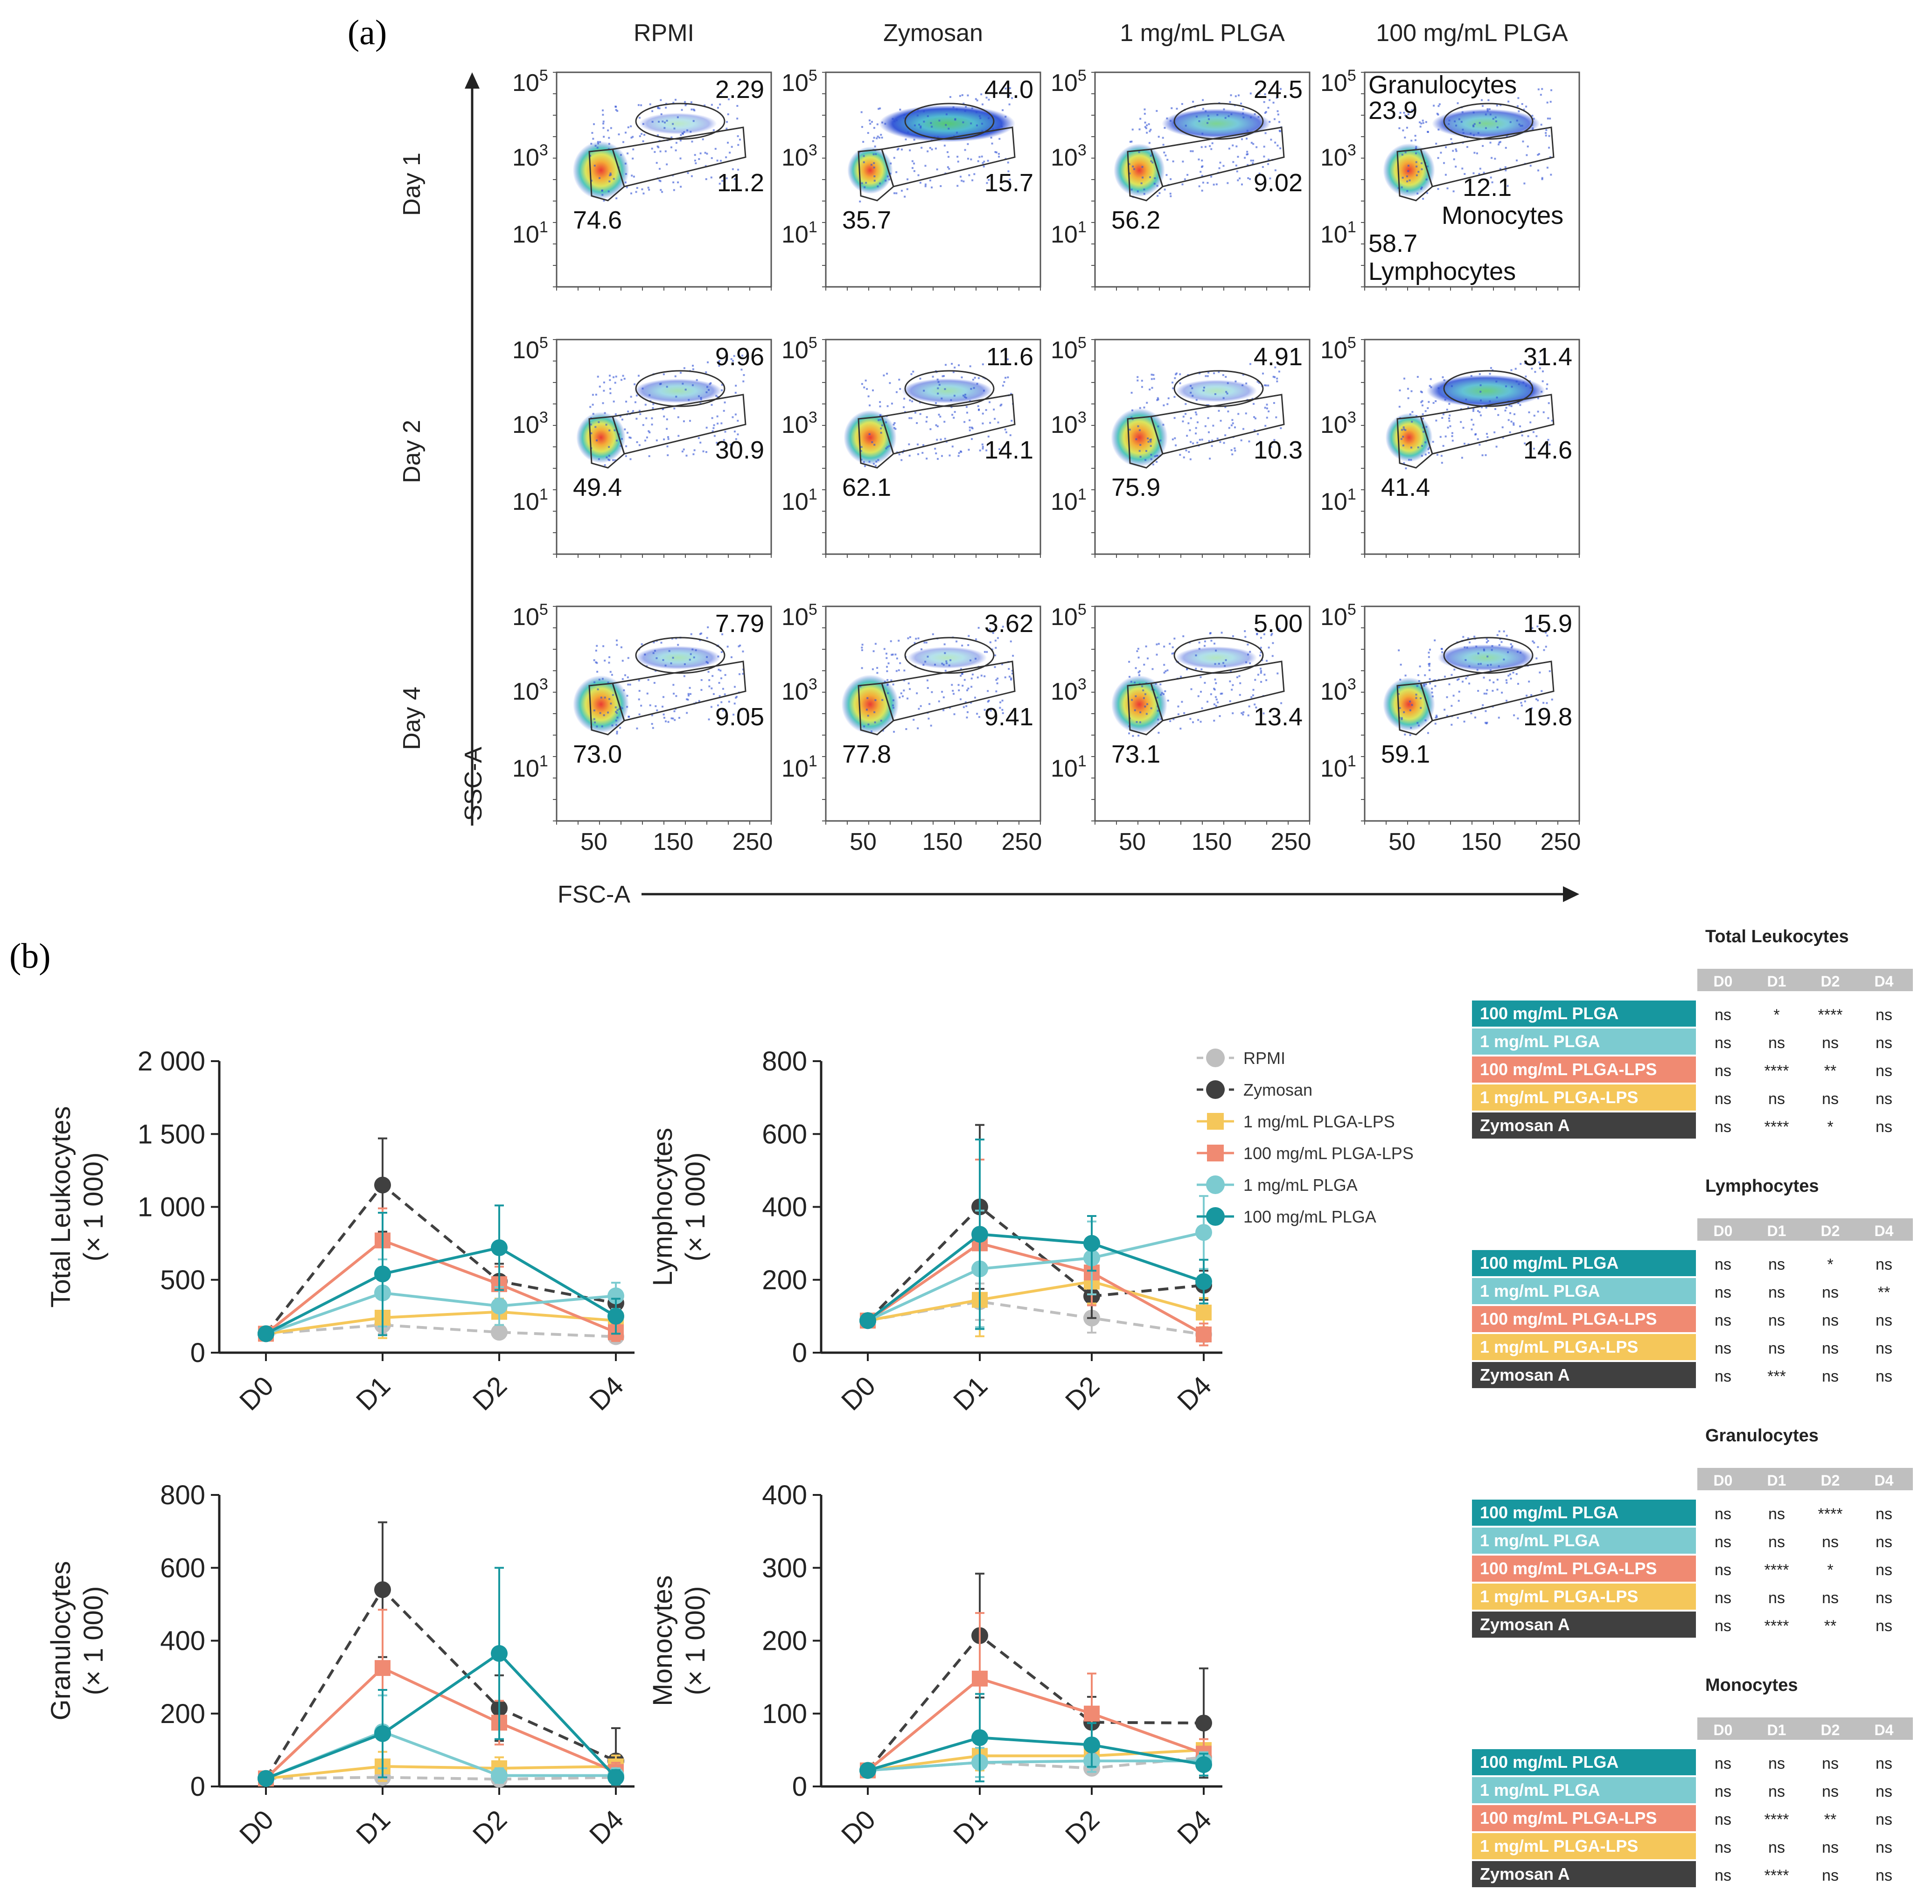 Image resolution: width=1932 pixels, height=1904 pixels. Describe the element at coordinates (680, 388) in the screenshot. I see `granulocyte-gate` at that location.